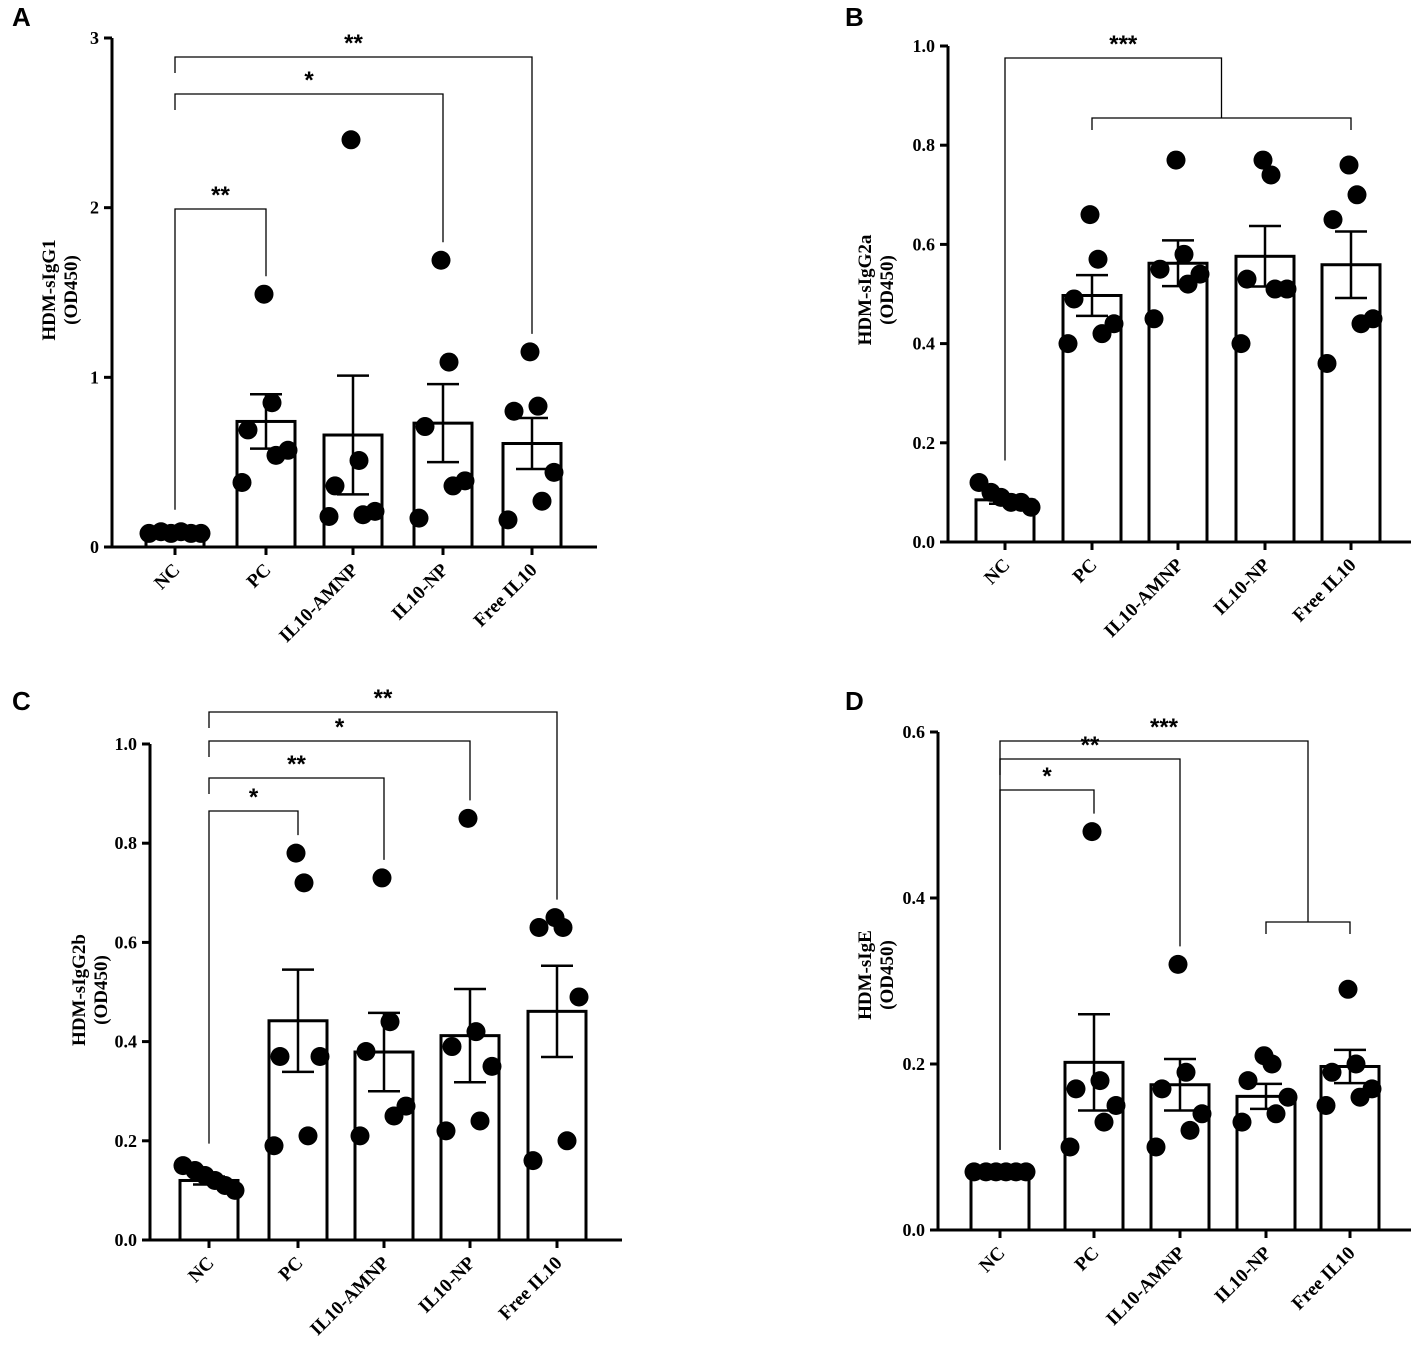 This screenshot has height=1350, width=1411. Describe the element at coordinates (924, 145) in the screenshot. I see `y-tick-label: 0.8` at that location.